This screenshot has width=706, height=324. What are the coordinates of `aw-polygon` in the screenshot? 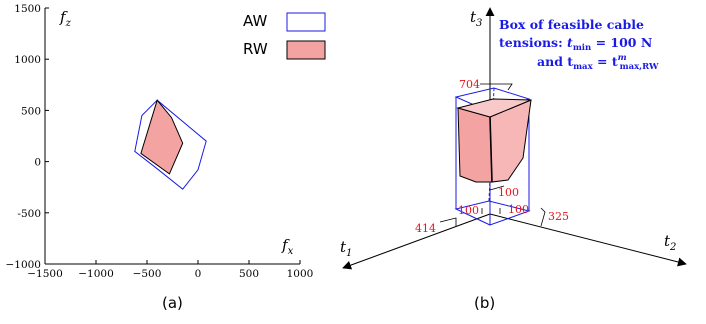 It's located at (170, 144).